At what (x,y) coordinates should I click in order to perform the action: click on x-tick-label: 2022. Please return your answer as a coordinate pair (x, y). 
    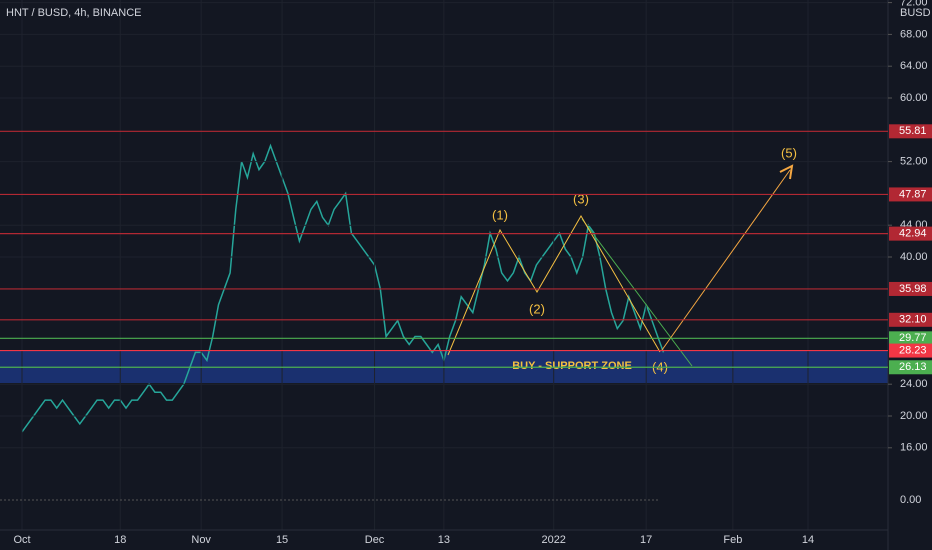
    Looking at the image, I should click on (553, 540).